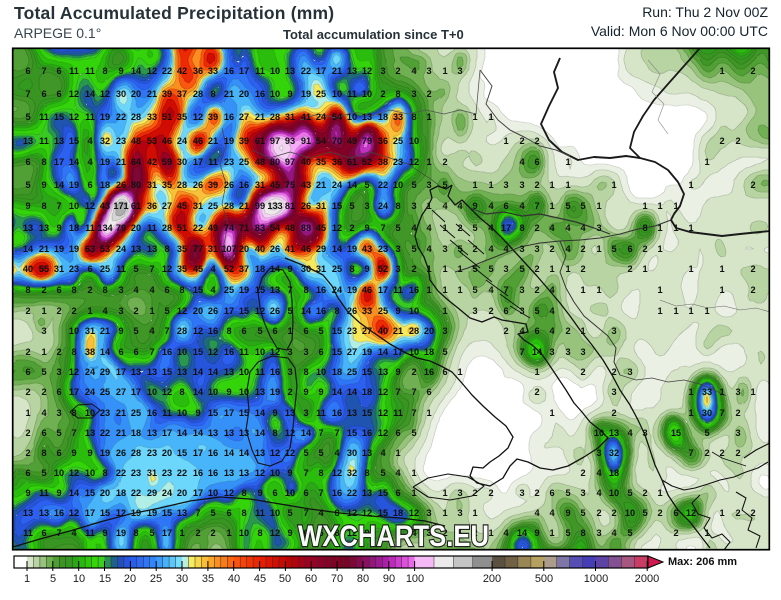 Image resolution: width=781 pixels, height=600 pixels. I want to click on svg-text: 24, so click(90, 392).